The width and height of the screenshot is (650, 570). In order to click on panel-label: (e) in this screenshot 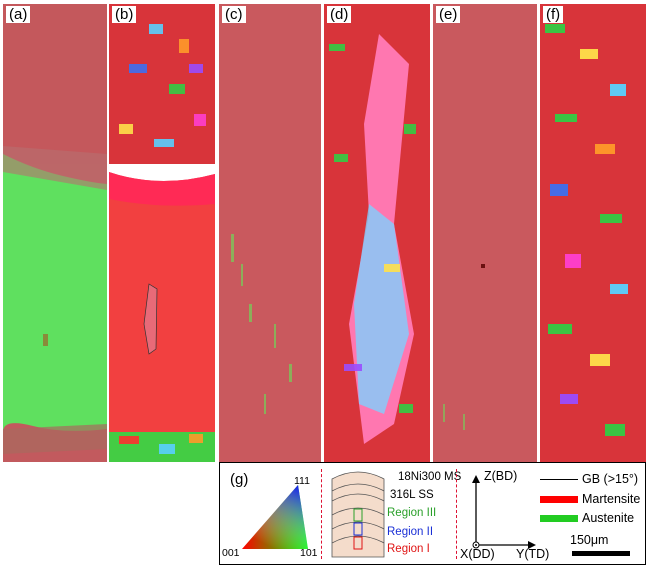, I will do `click(448, 14)`.